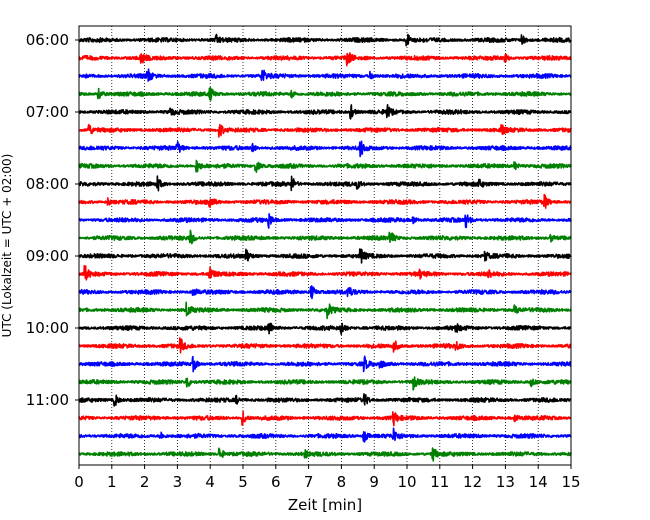 This screenshot has height=520, width=650. Describe the element at coordinates (47, 184) in the screenshot. I see `y-tick-label: 08:00` at that location.